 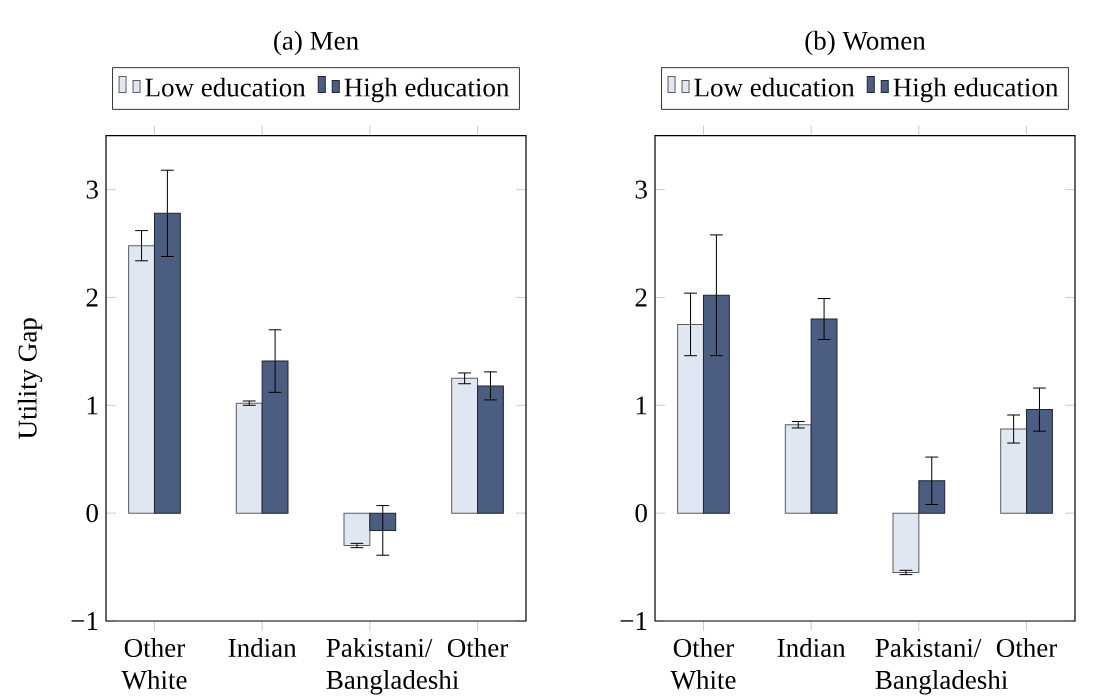 I want to click on chart-title: (b) Women, so click(x=865, y=43).